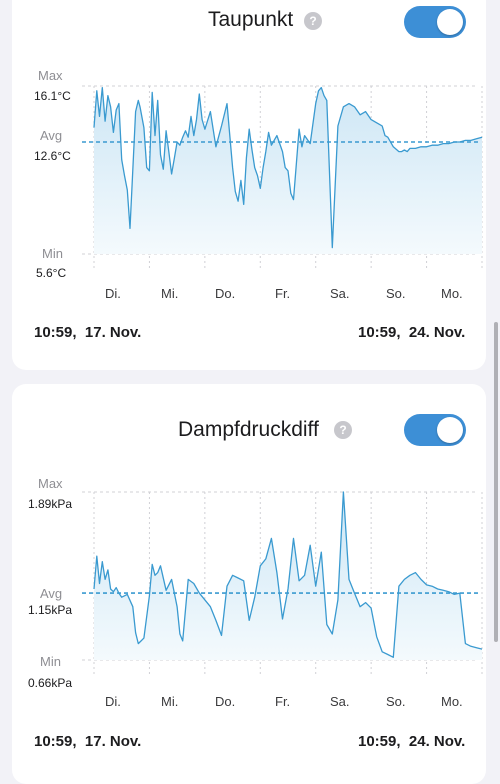 This screenshot has width=500, height=784. Describe the element at coordinates (50, 610) in the screenshot. I see `avg-value: 1.15kPa` at that location.